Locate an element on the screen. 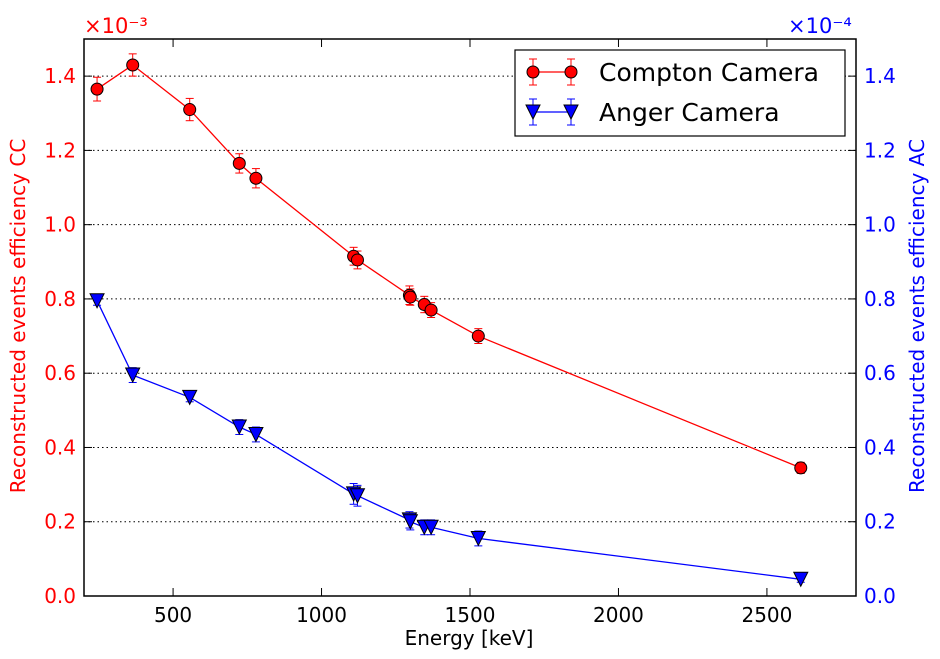  y-tick-label-left: 0.4 is located at coordinates (60, 447).